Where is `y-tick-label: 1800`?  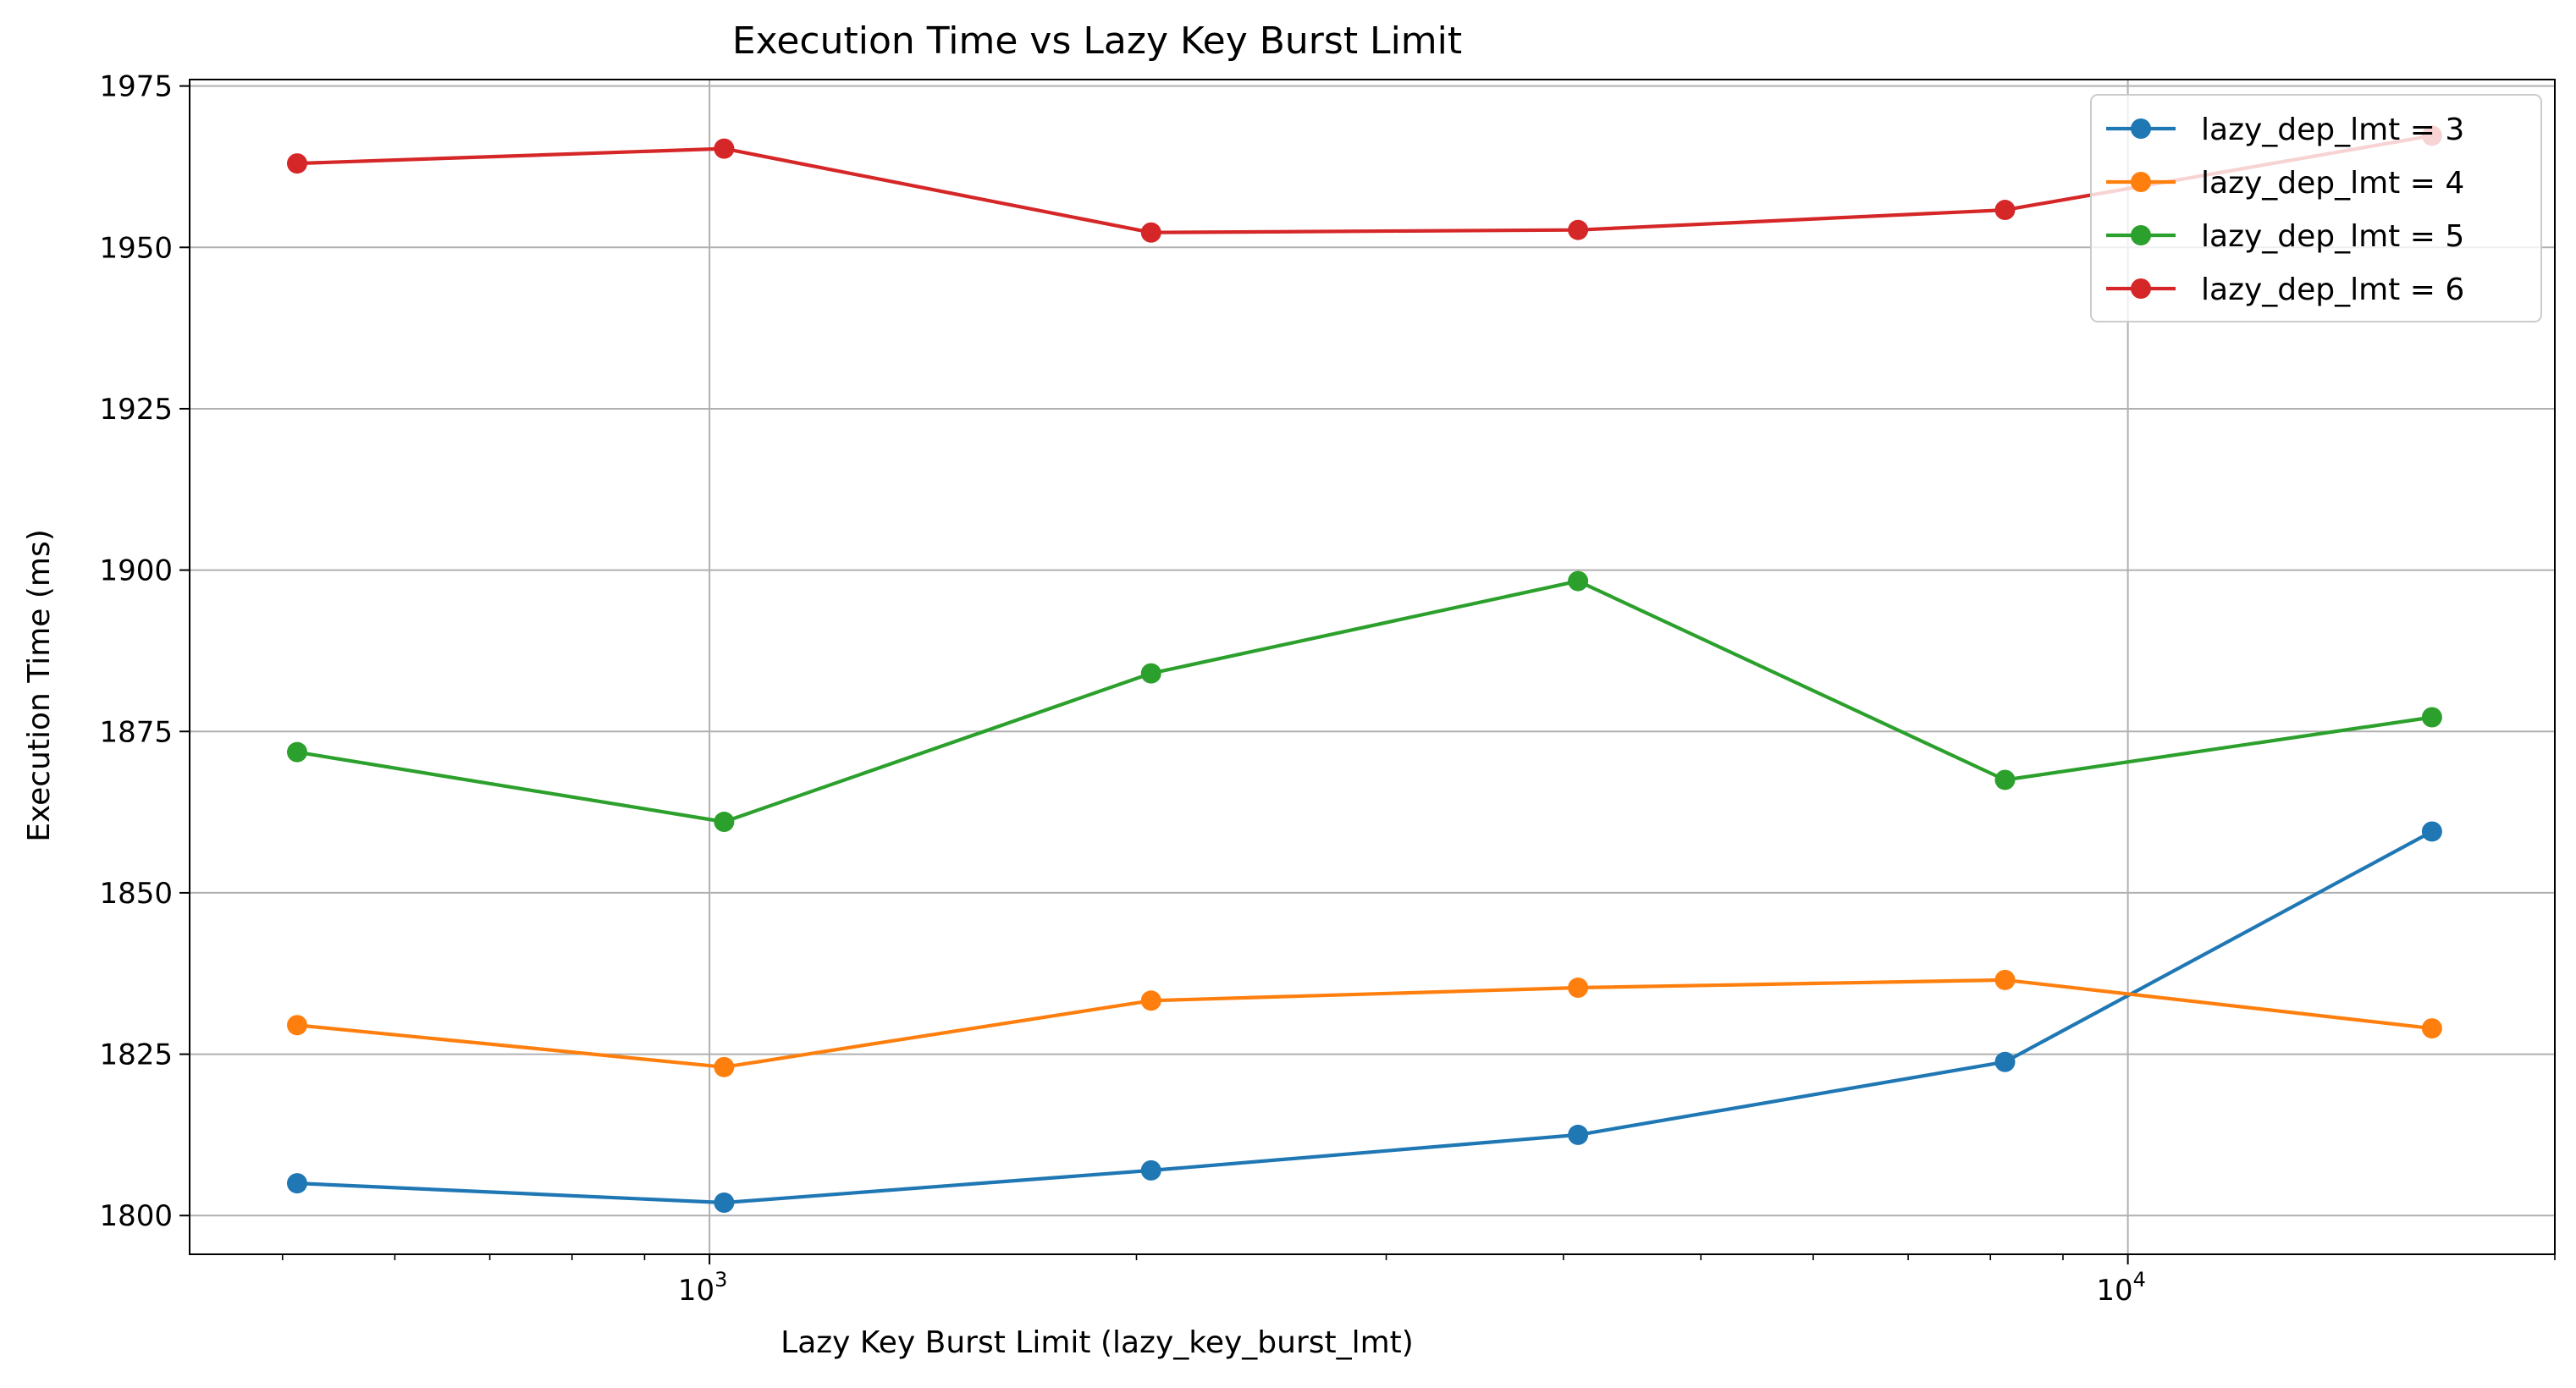 y-tick-label: 1800 is located at coordinates (136, 1216).